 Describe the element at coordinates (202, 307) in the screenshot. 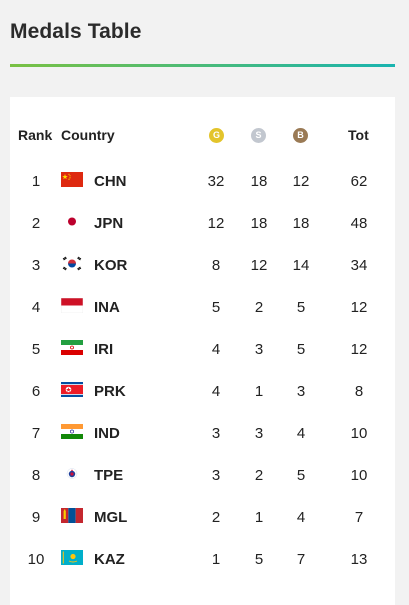

I see `table-row: 4 INA 5 2 5 12` at that location.